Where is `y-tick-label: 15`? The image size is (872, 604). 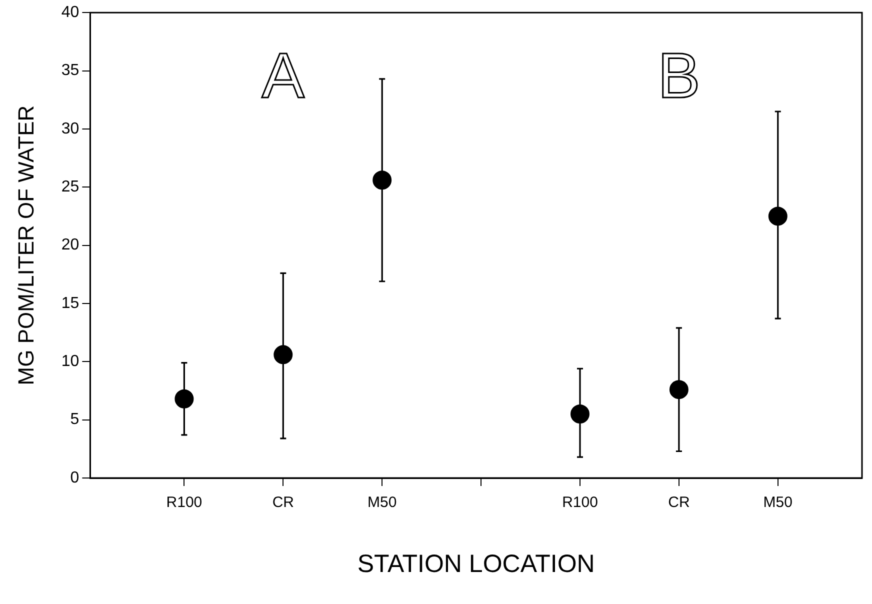
y-tick-label: 15 is located at coordinates (70, 303).